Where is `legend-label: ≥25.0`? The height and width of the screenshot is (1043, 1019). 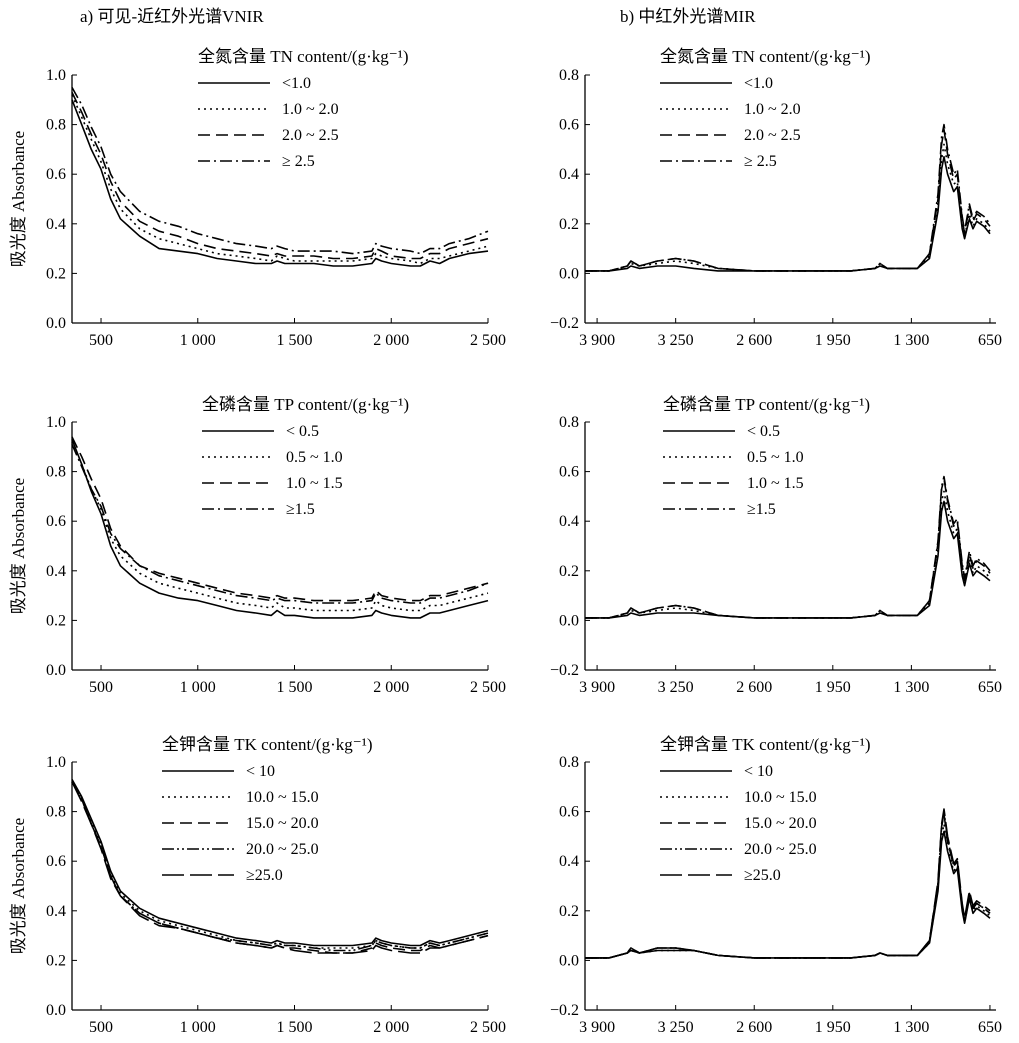 legend-label: ≥25.0 is located at coordinates (762, 875).